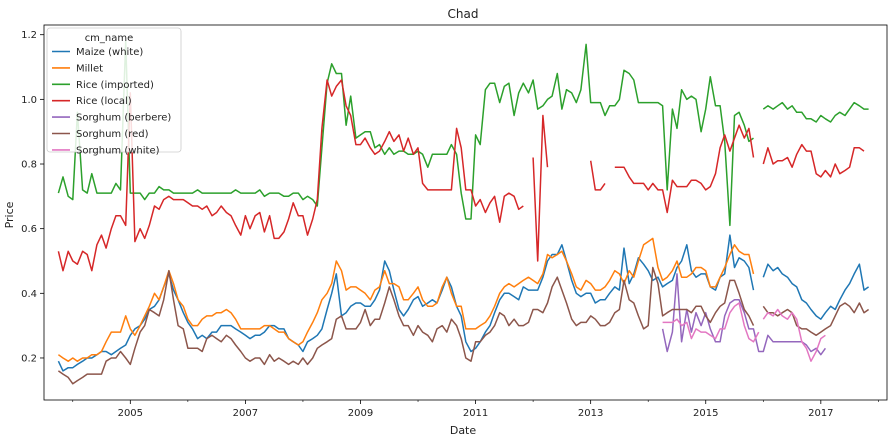  I want to click on y-axis-label: Price, so click(9, 214).